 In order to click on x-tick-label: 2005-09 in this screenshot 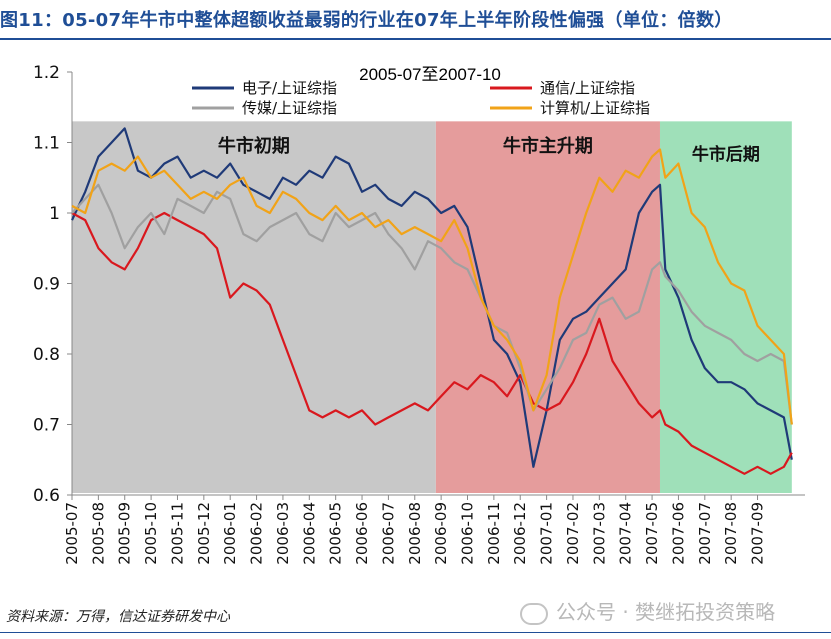, I will do `click(125, 533)`.